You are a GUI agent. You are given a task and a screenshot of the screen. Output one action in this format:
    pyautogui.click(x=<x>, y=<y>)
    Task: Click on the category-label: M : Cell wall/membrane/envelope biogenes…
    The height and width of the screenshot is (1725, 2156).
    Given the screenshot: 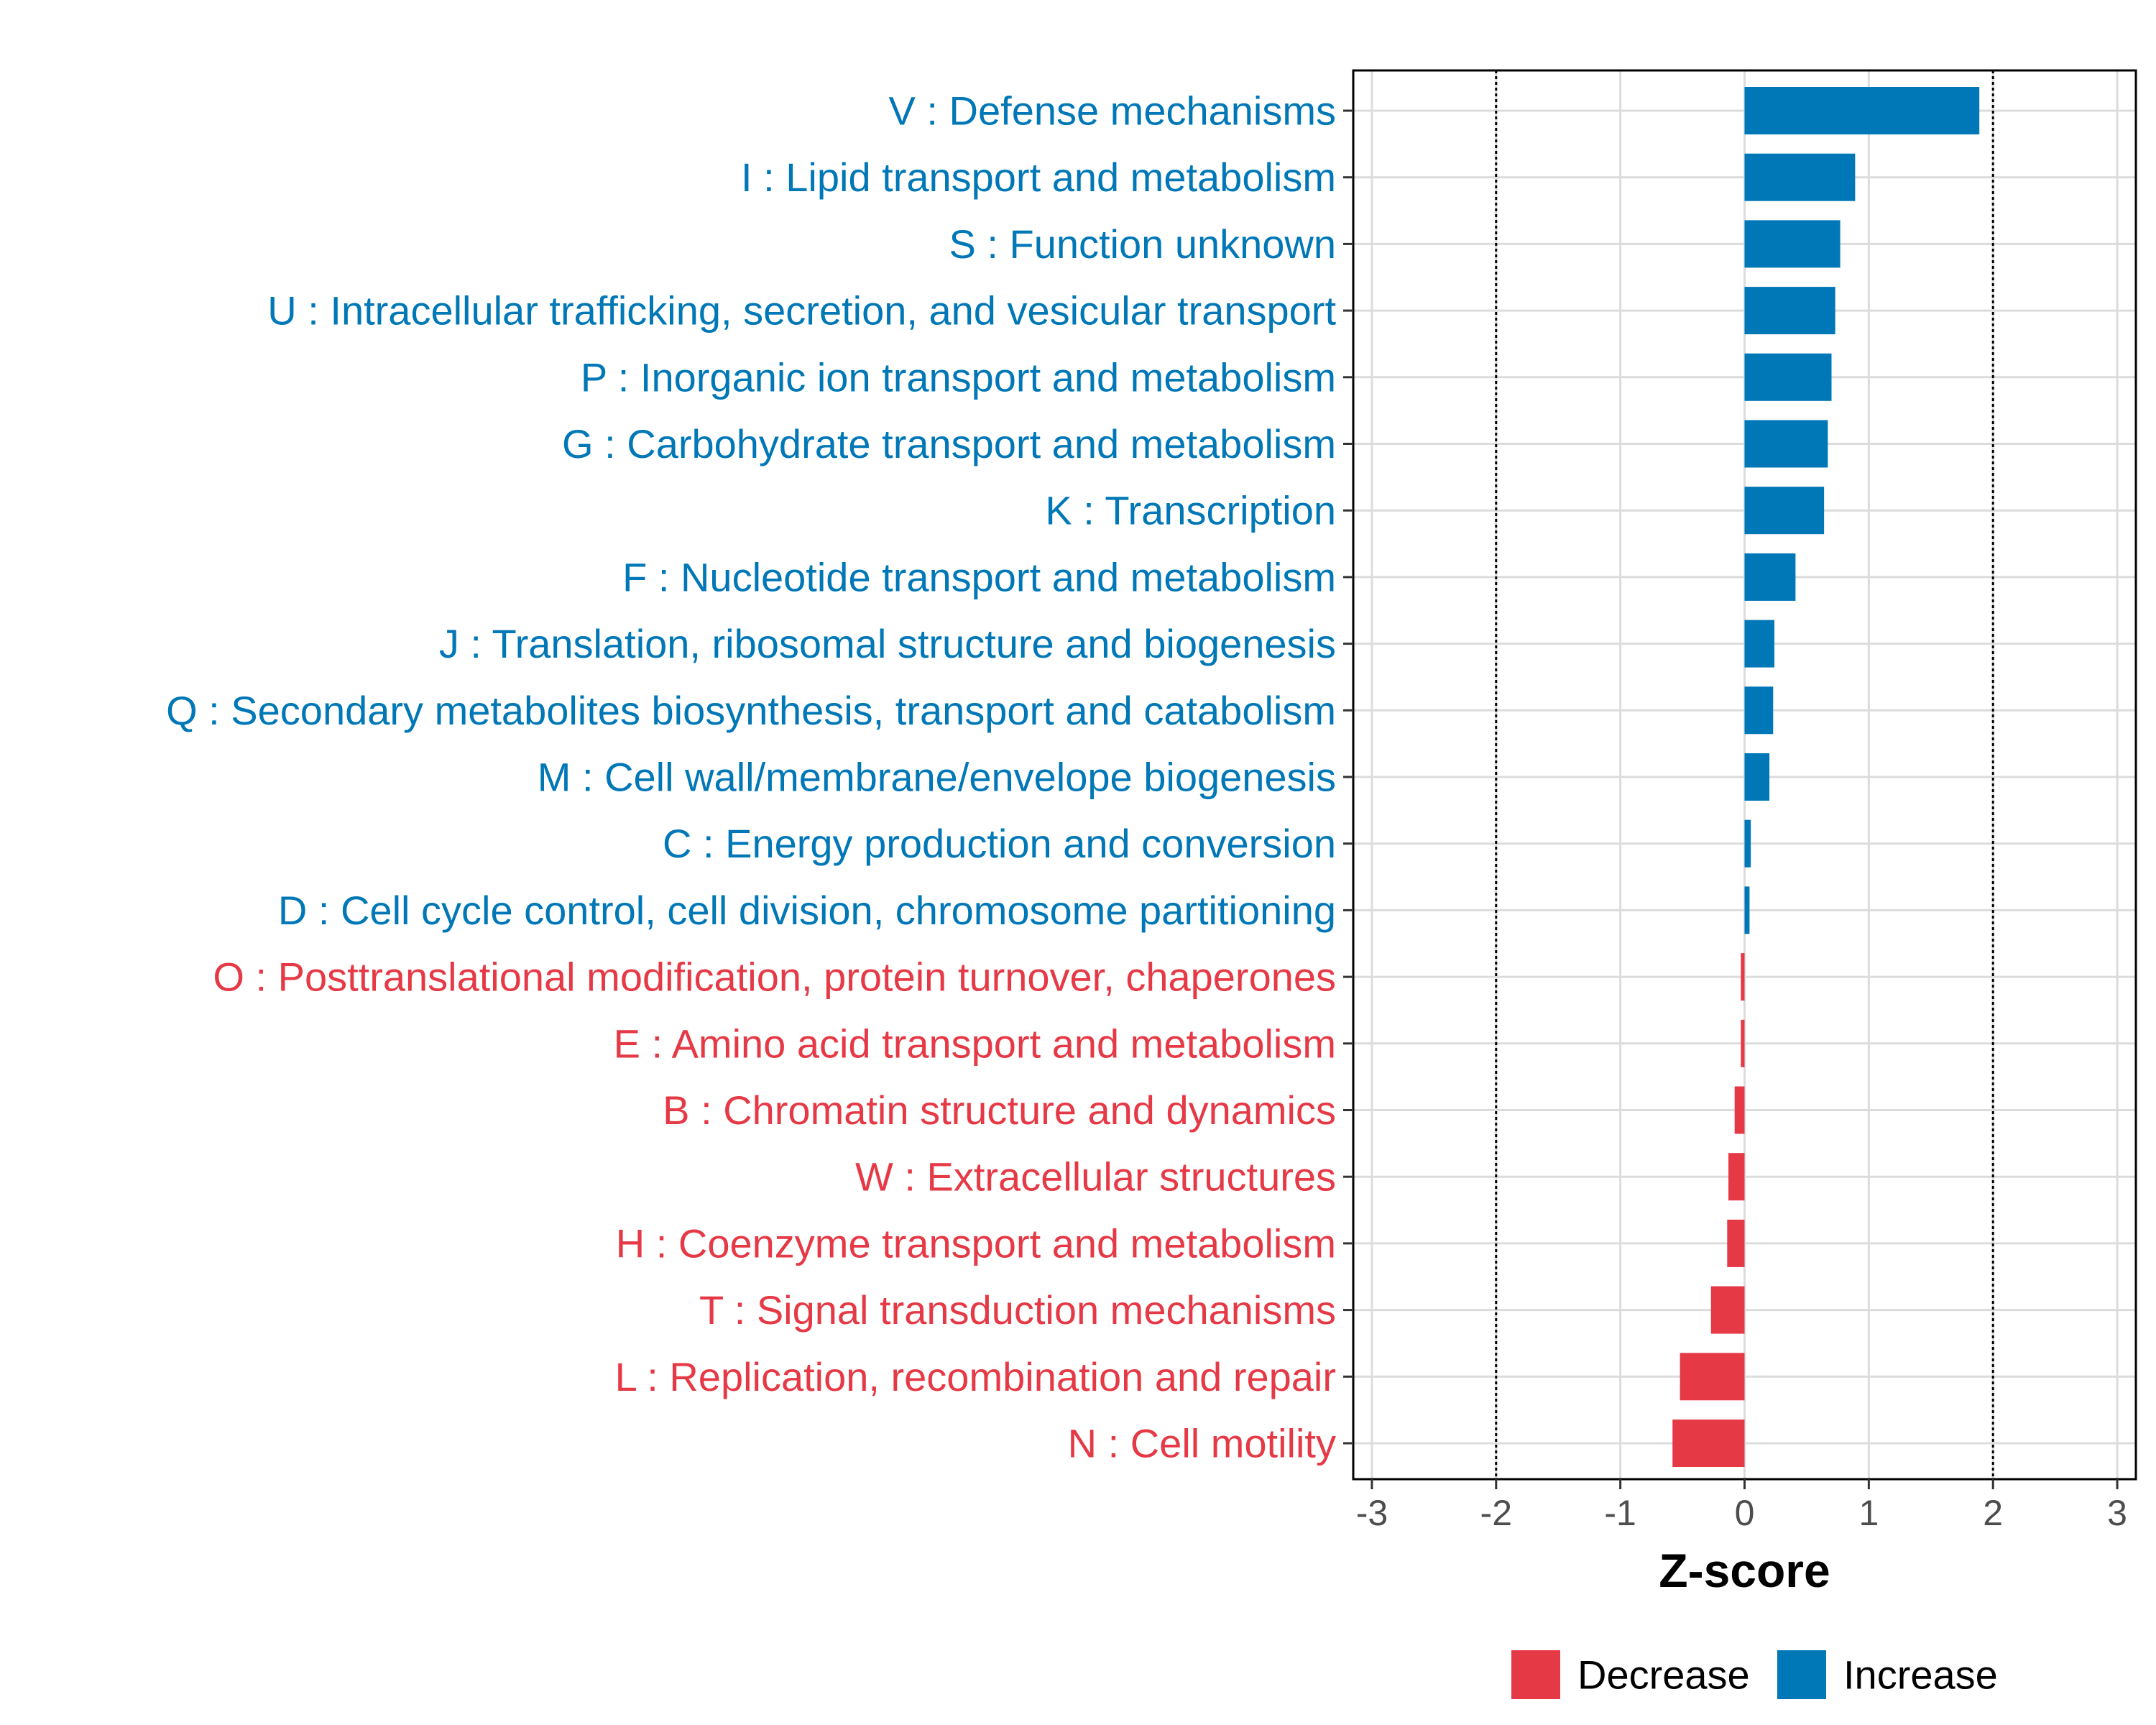 What is the action you would take?
    pyautogui.click(x=937, y=777)
    